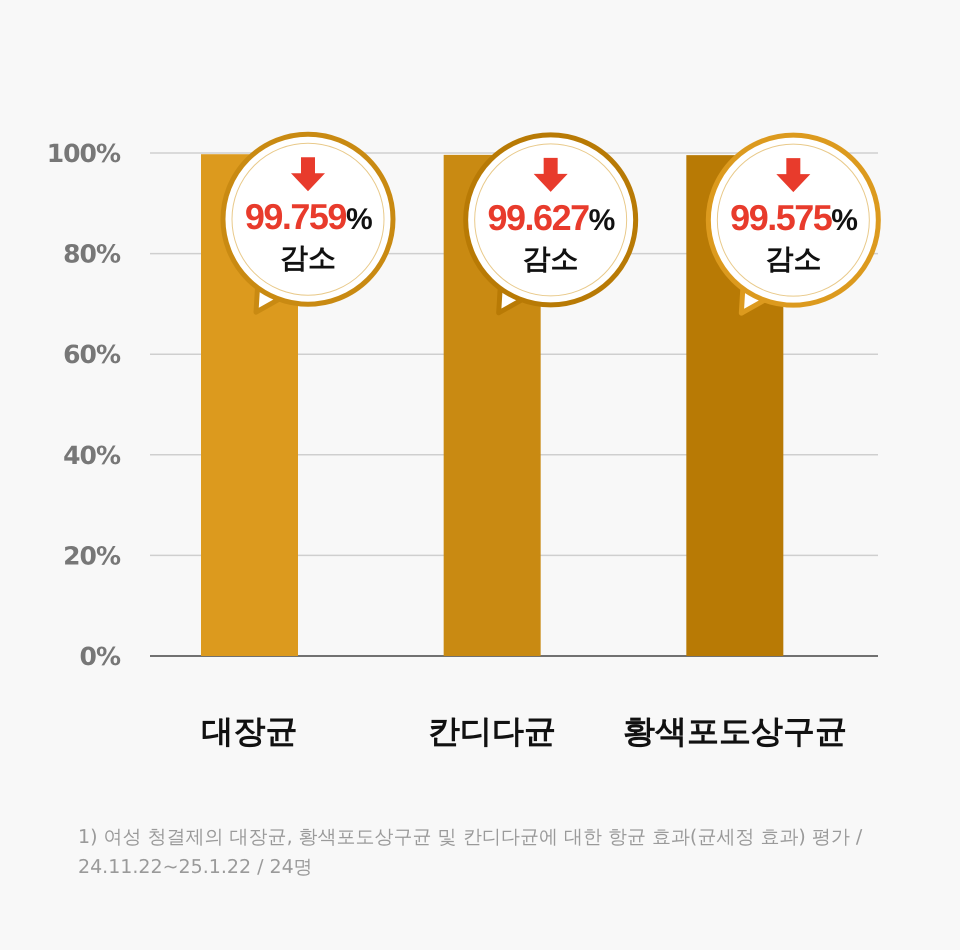 The image size is (960, 950). Describe the element at coordinates (249, 731) in the screenshot. I see `x-tick-label: 대장균` at that location.